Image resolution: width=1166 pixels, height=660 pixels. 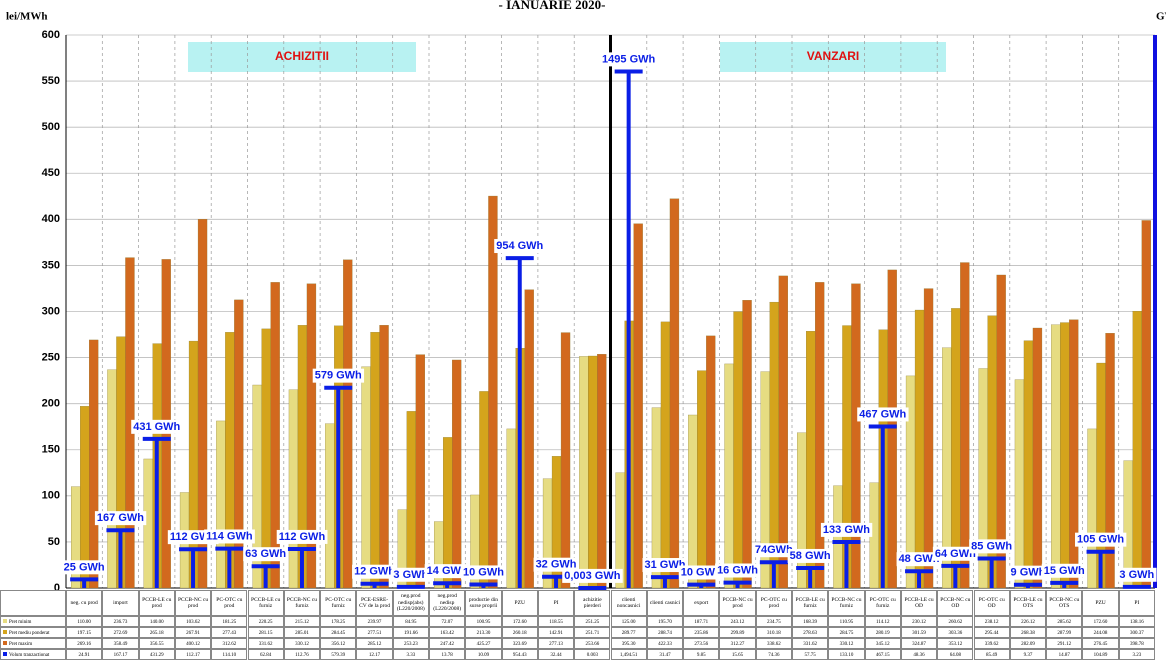 I want to click on x-tick-label: neg. cu prod, so click(x=84, y=603).